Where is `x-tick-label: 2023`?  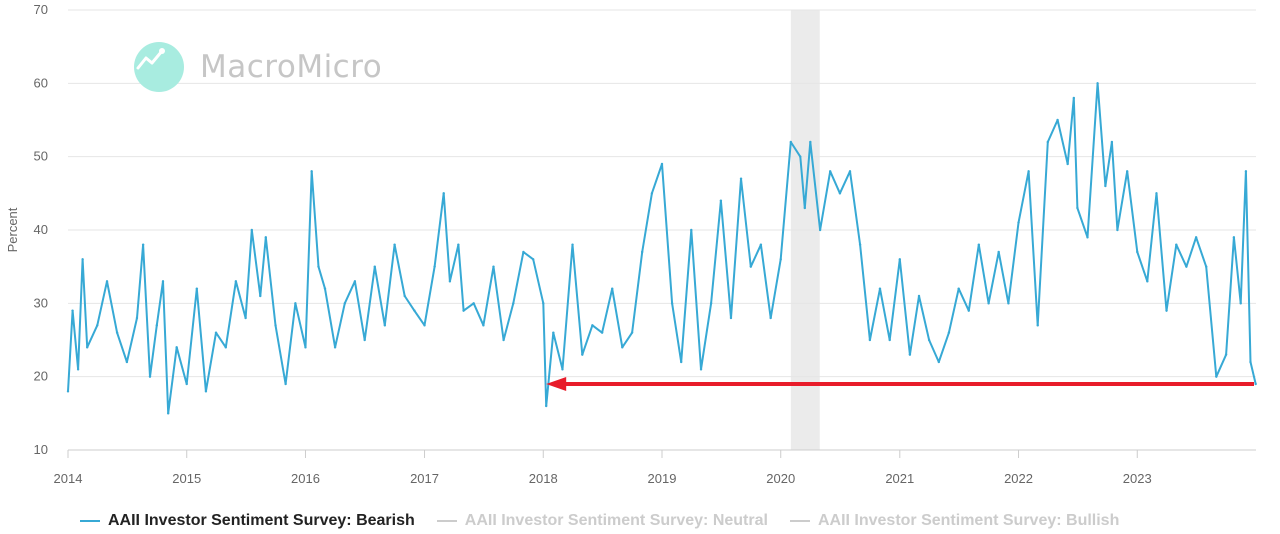
x-tick-label: 2023 is located at coordinates (1137, 478).